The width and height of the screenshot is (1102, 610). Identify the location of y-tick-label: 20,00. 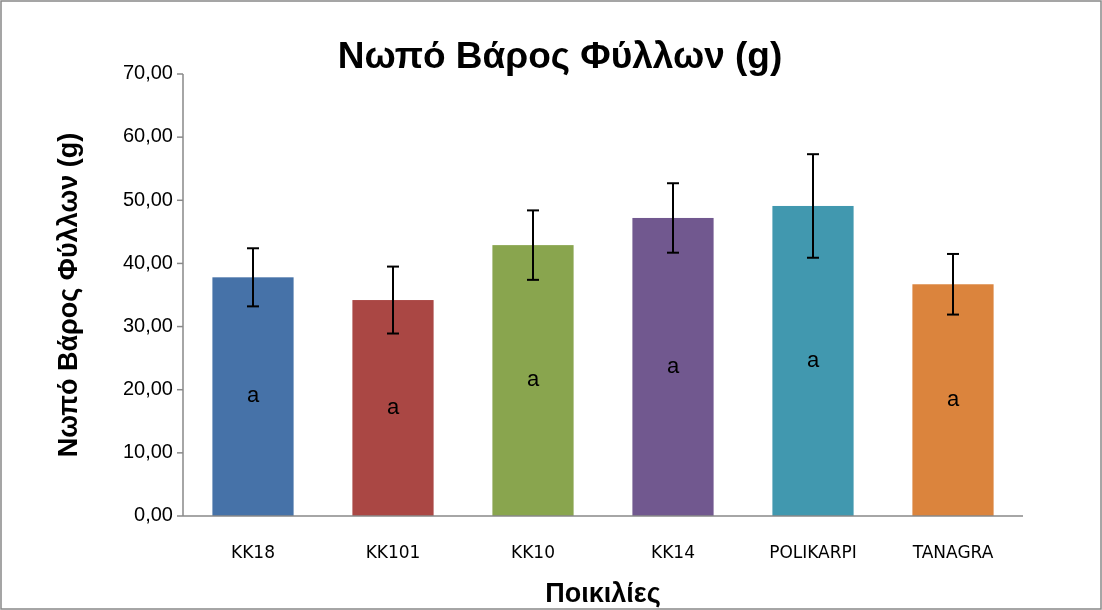
(147, 388).